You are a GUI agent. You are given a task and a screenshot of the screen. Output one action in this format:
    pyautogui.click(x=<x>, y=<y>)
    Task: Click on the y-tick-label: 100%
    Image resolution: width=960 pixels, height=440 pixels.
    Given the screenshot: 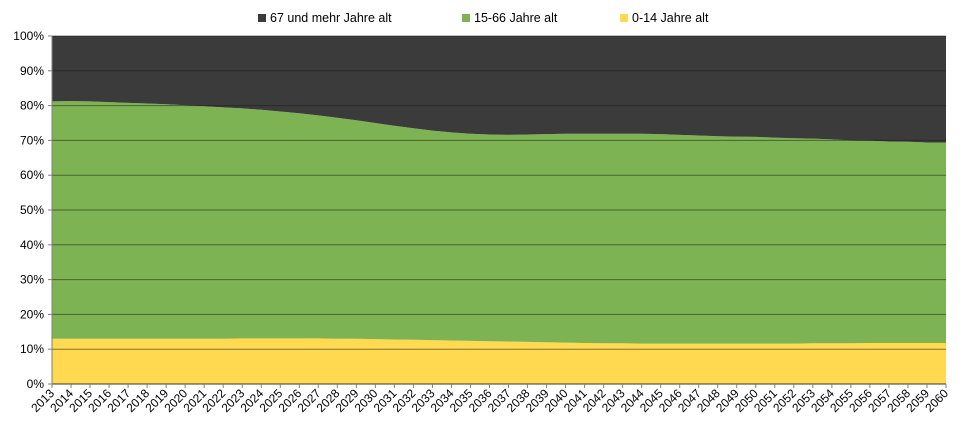 What is the action you would take?
    pyautogui.click(x=28, y=36)
    